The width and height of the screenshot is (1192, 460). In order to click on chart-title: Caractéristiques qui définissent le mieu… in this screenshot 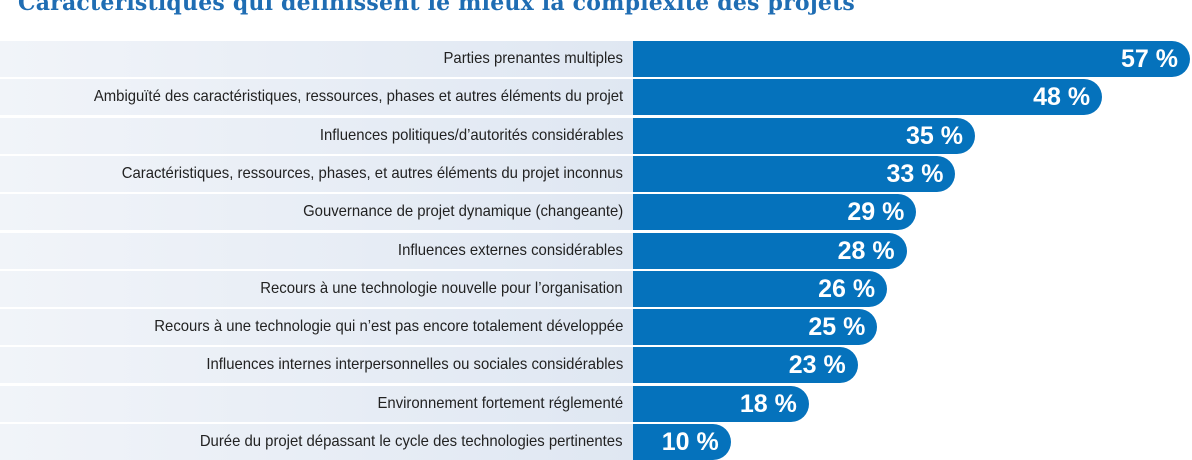, I will do `click(437, 8)`.